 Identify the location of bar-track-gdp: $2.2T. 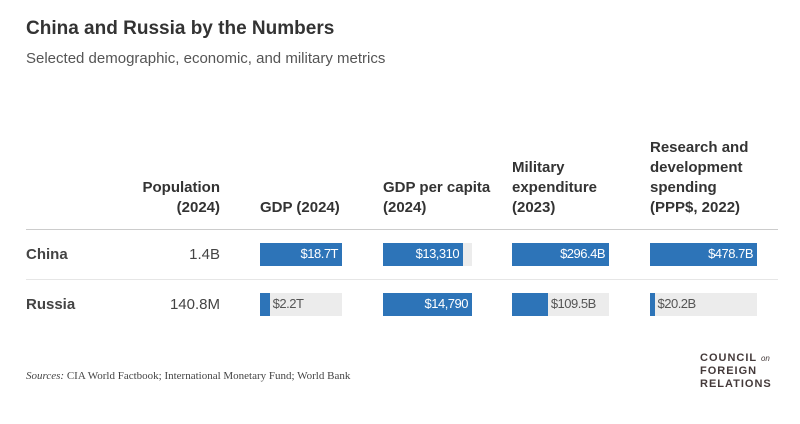
(301, 304).